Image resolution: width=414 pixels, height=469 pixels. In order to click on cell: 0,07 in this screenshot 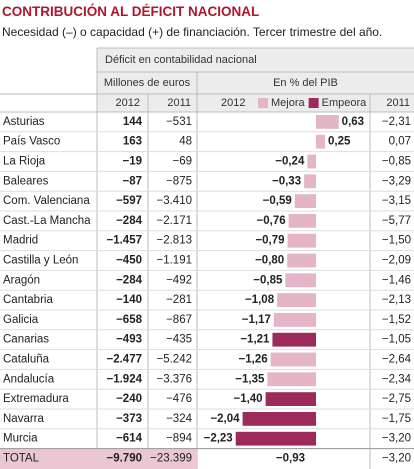, I will do `click(400, 142)`.